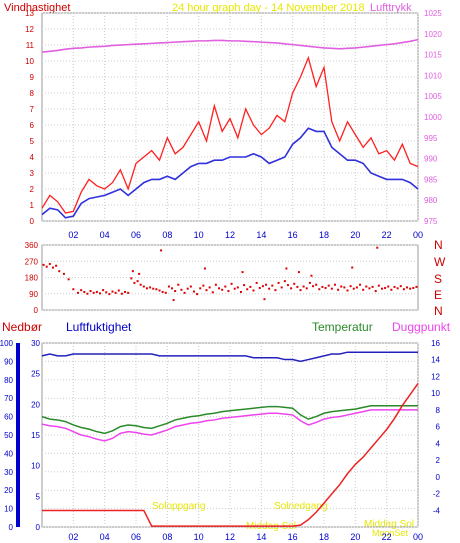 The image size is (460, 543). What do you see at coordinates (389, 524) in the screenshot?
I see `solar-noon-label-2: Middag Sol` at bounding box center [389, 524].